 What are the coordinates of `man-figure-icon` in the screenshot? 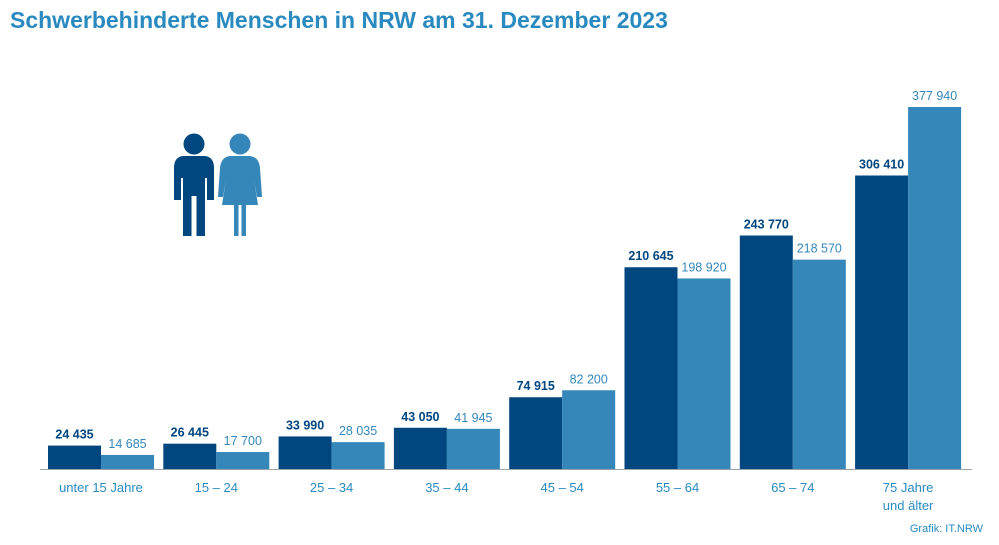 It's located at (194, 184).